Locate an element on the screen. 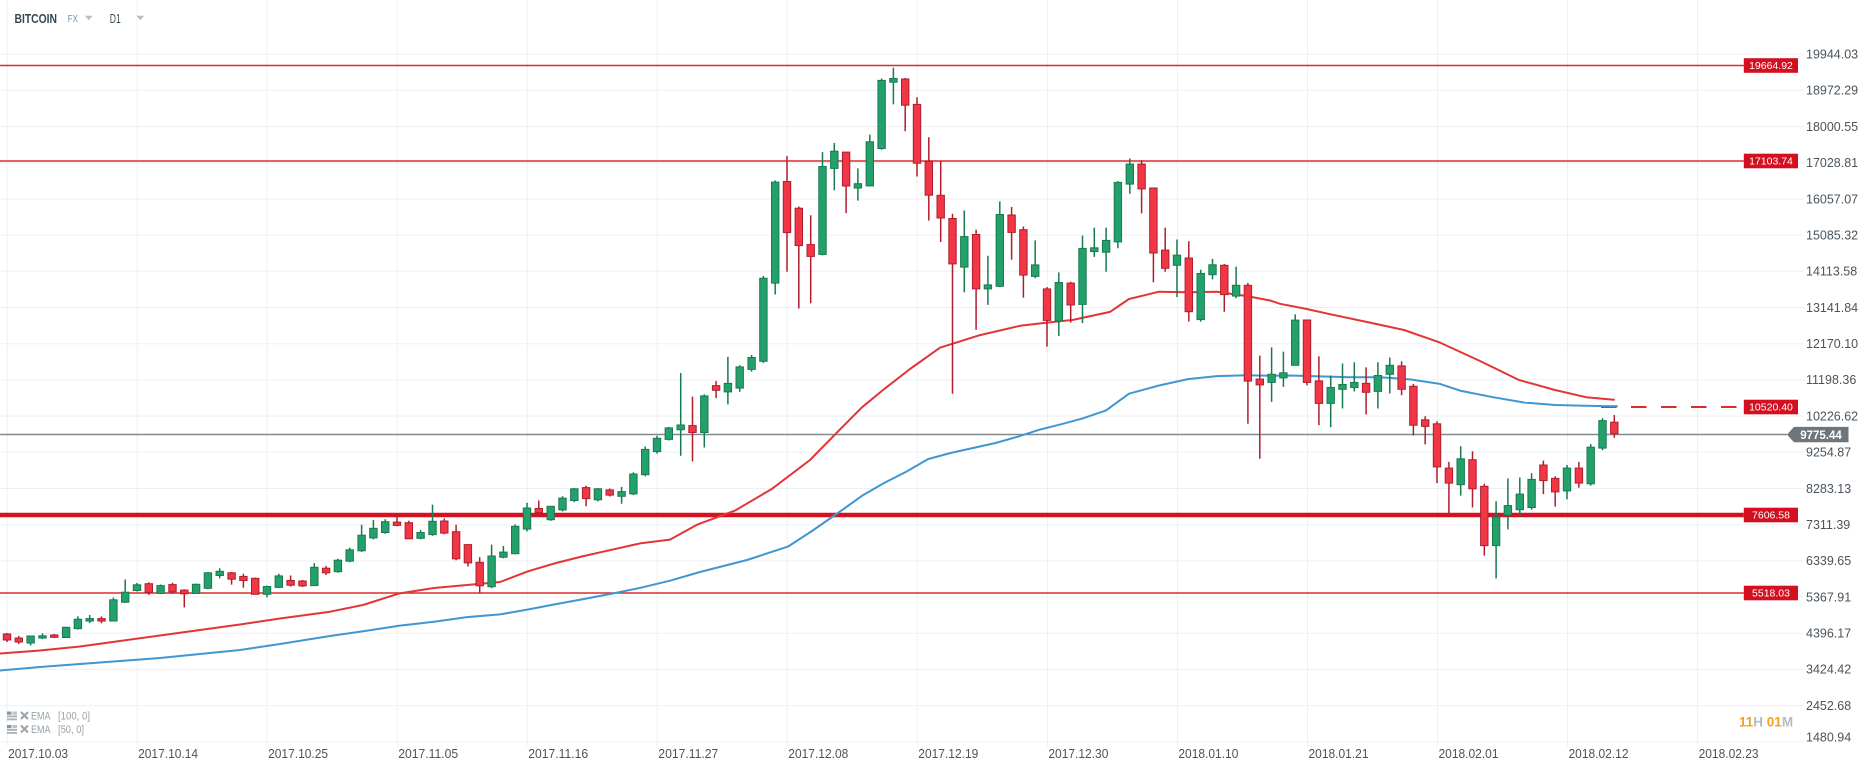 The height and width of the screenshot is (768, 1866). svg-text: 11H 01M is located at coordinates (1766, 722).